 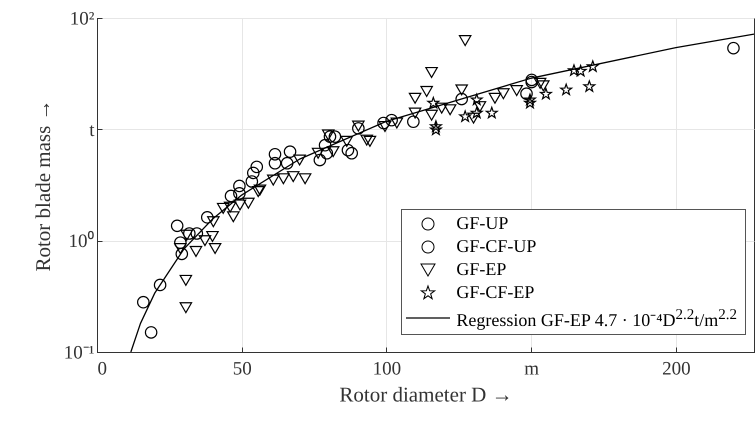 I want to click on y-tick-label: 10⁻¹, so click(x=79, y=353).